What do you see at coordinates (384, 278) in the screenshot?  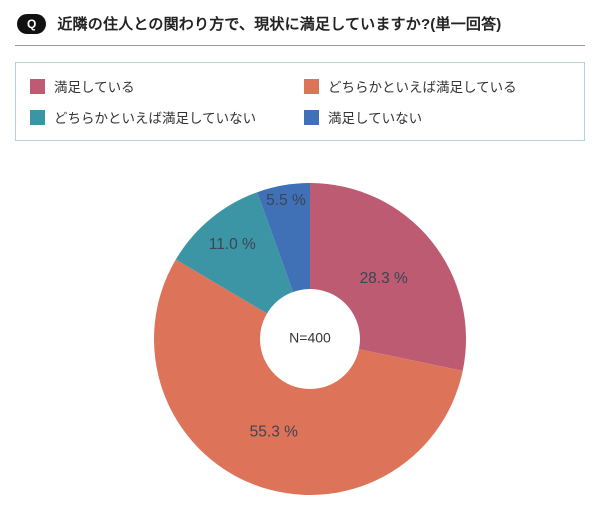 I see `slice-value-label: 28.3 %` at bounding box center [384, 278].